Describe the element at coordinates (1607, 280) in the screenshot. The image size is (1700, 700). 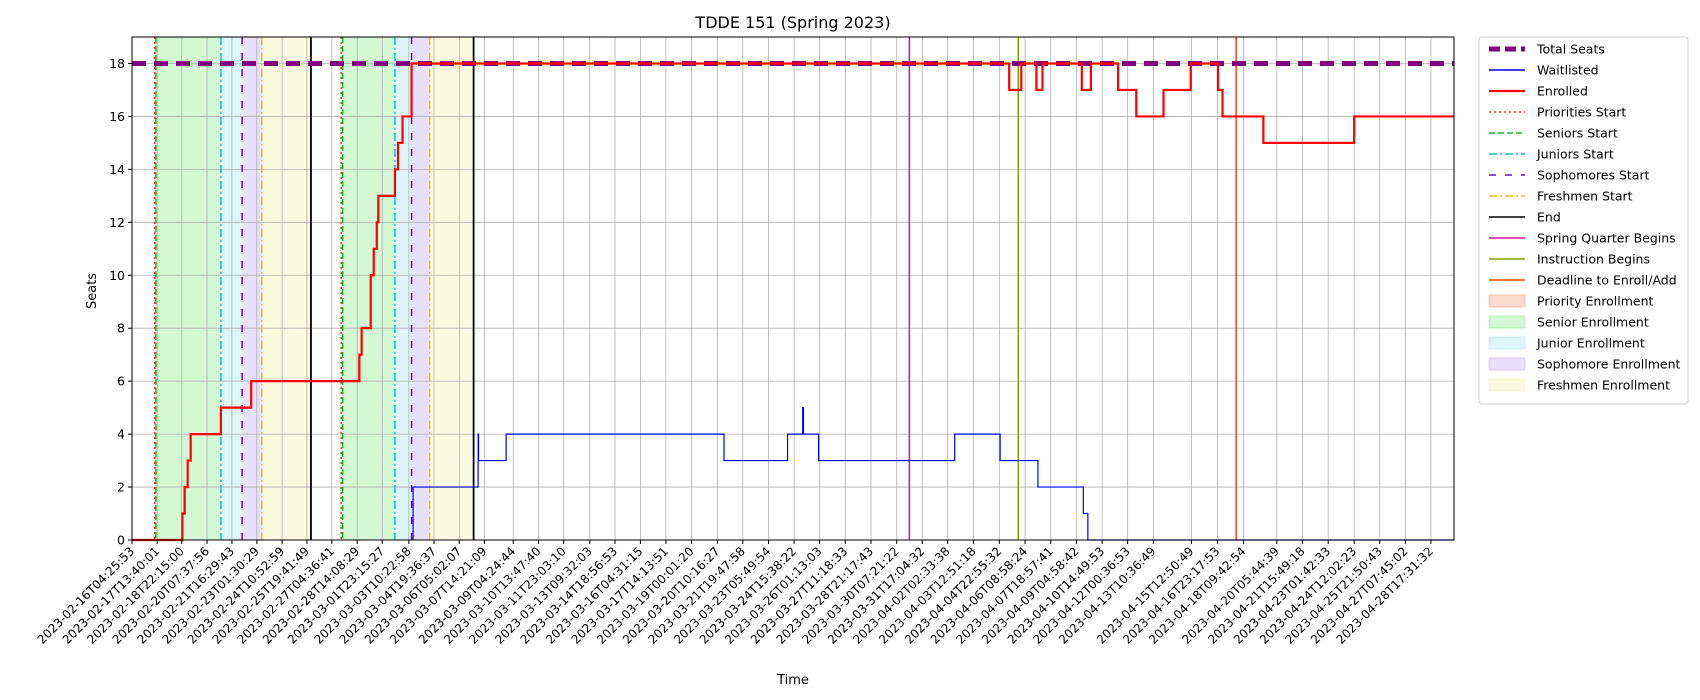
I see `legend-deadline-to-enroll-add-label: Deadline to Enroll/Add` at that location.